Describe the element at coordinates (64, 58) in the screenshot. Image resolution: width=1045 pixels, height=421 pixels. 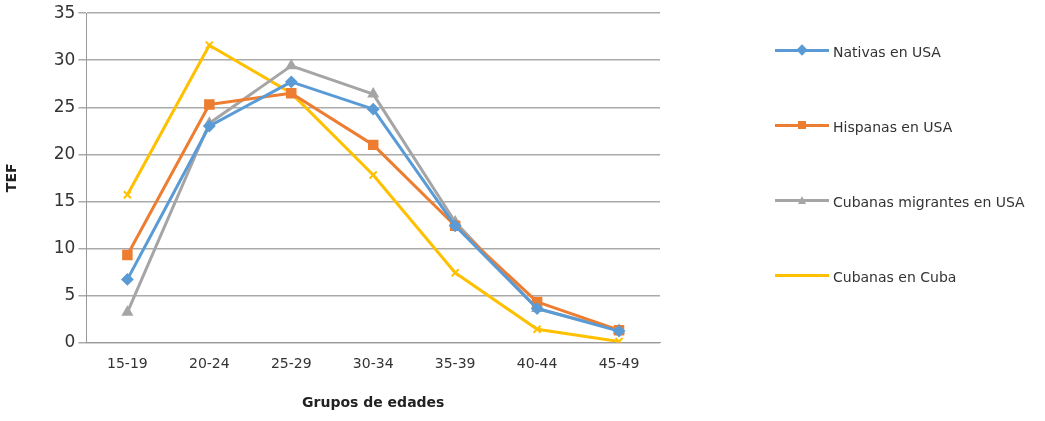
I see `y-tick-label: 30` at that location.